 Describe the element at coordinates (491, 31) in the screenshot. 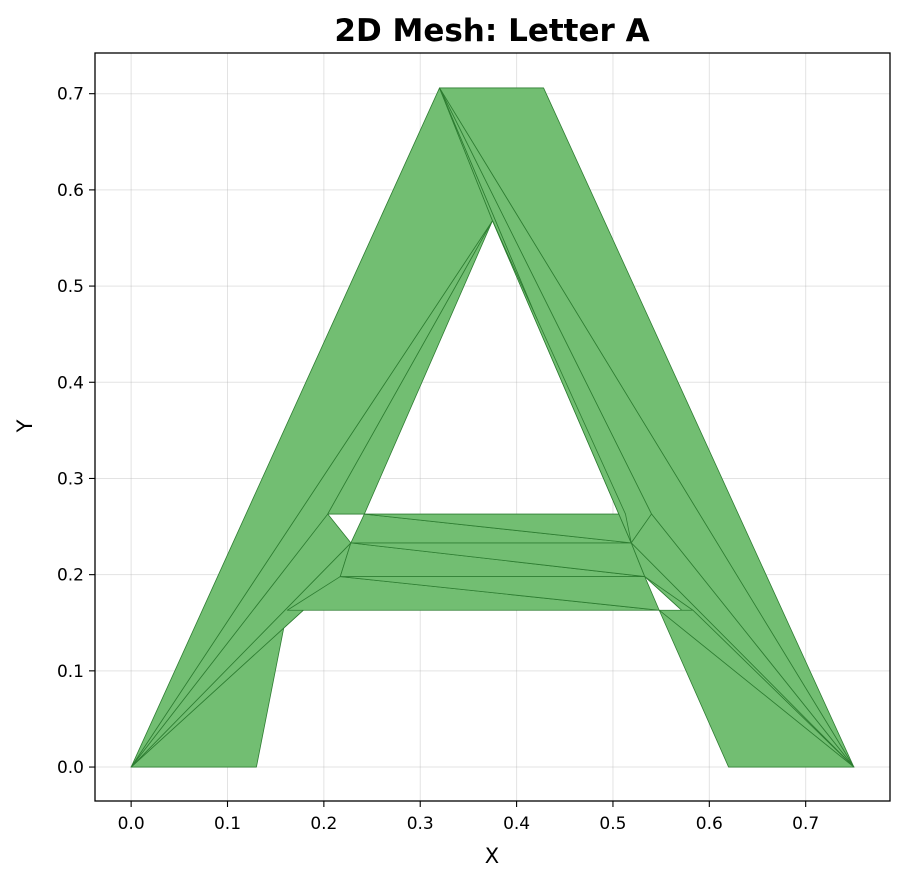

I see `chart-title: 2D Mesh: Letter A` at that location.